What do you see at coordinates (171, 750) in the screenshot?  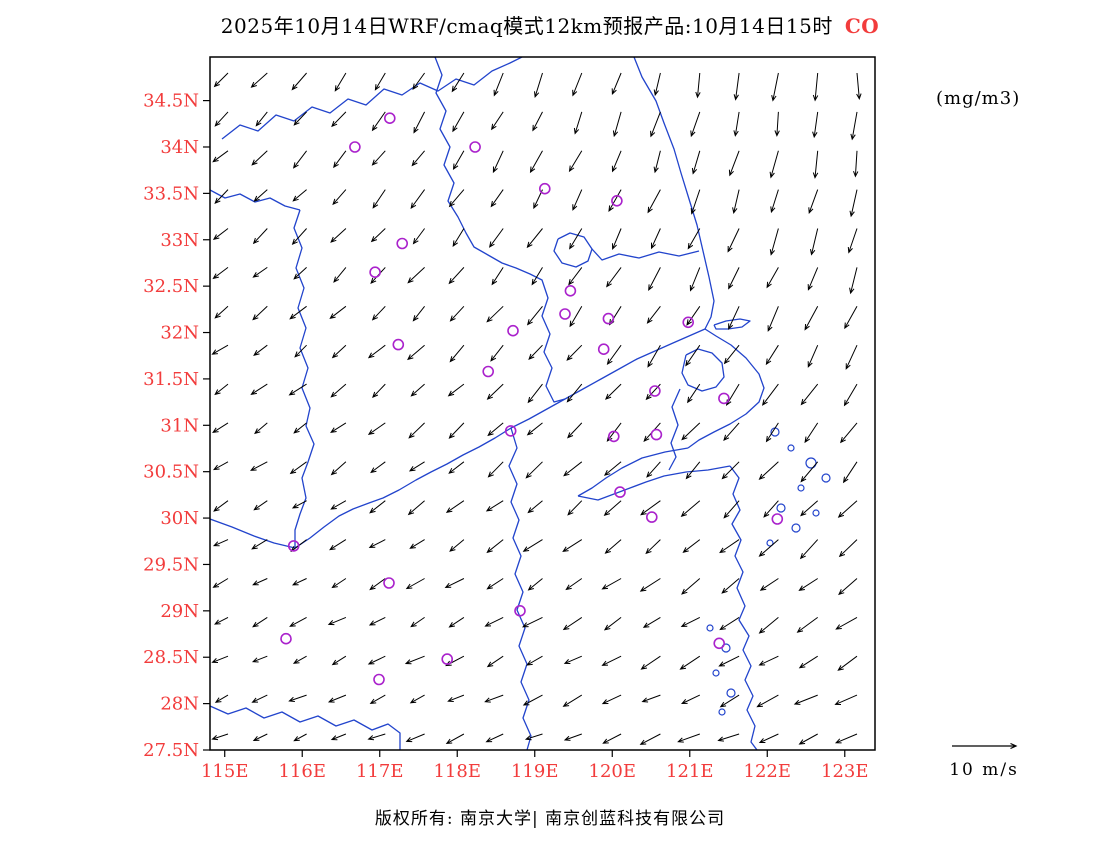 I see `lat-tick-label: 27.5N` at bounding box center [171, 750].